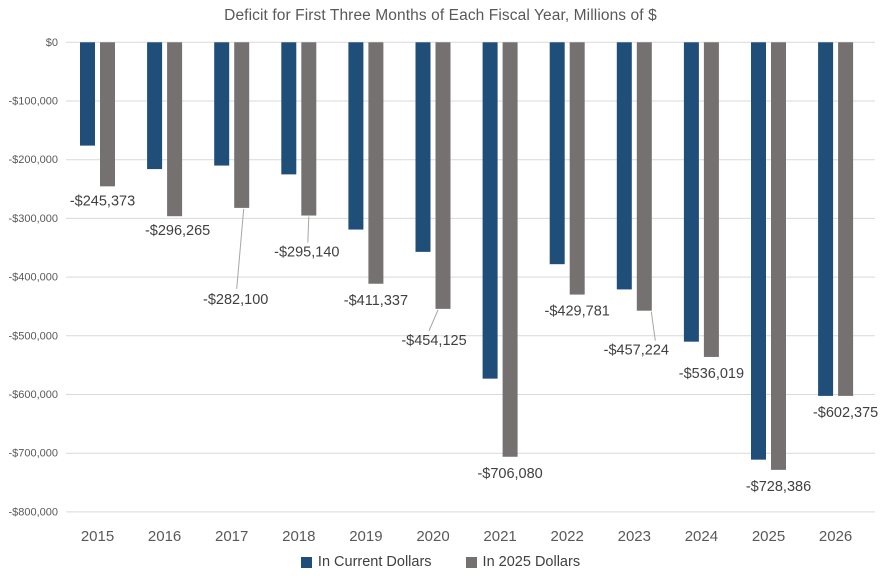 This screenshot has height=584, width=881. I want to click on data-label-2019: -$411,337, so click(376, 301).